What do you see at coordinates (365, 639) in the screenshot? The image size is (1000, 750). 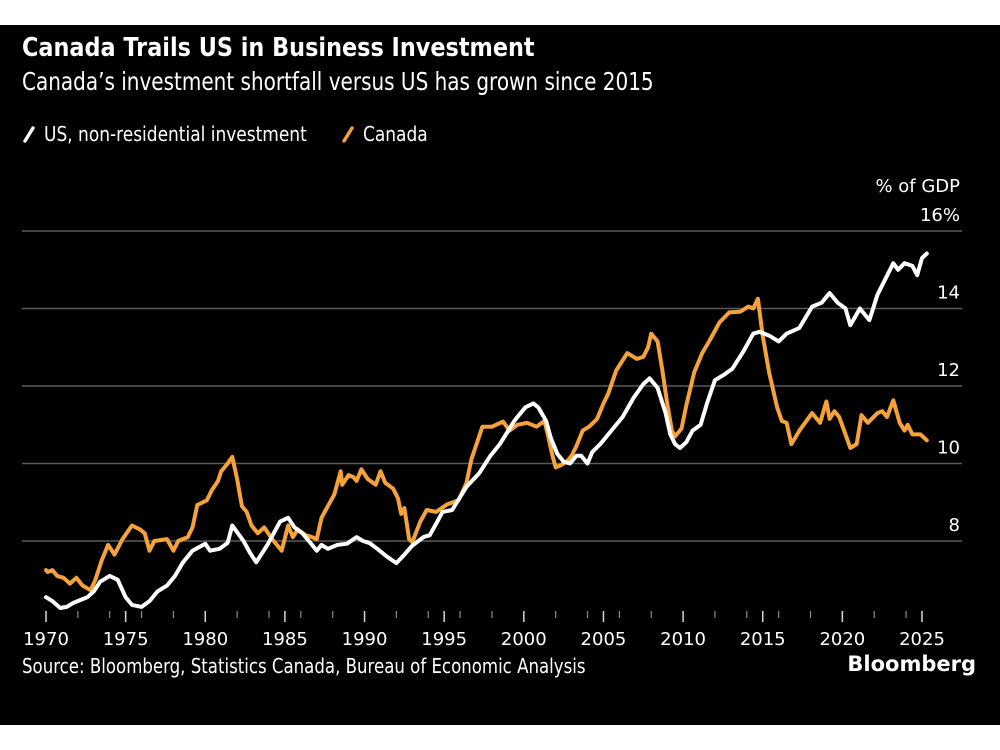 I see `x-tick-label: 1990` at bounding box center [365, 639].